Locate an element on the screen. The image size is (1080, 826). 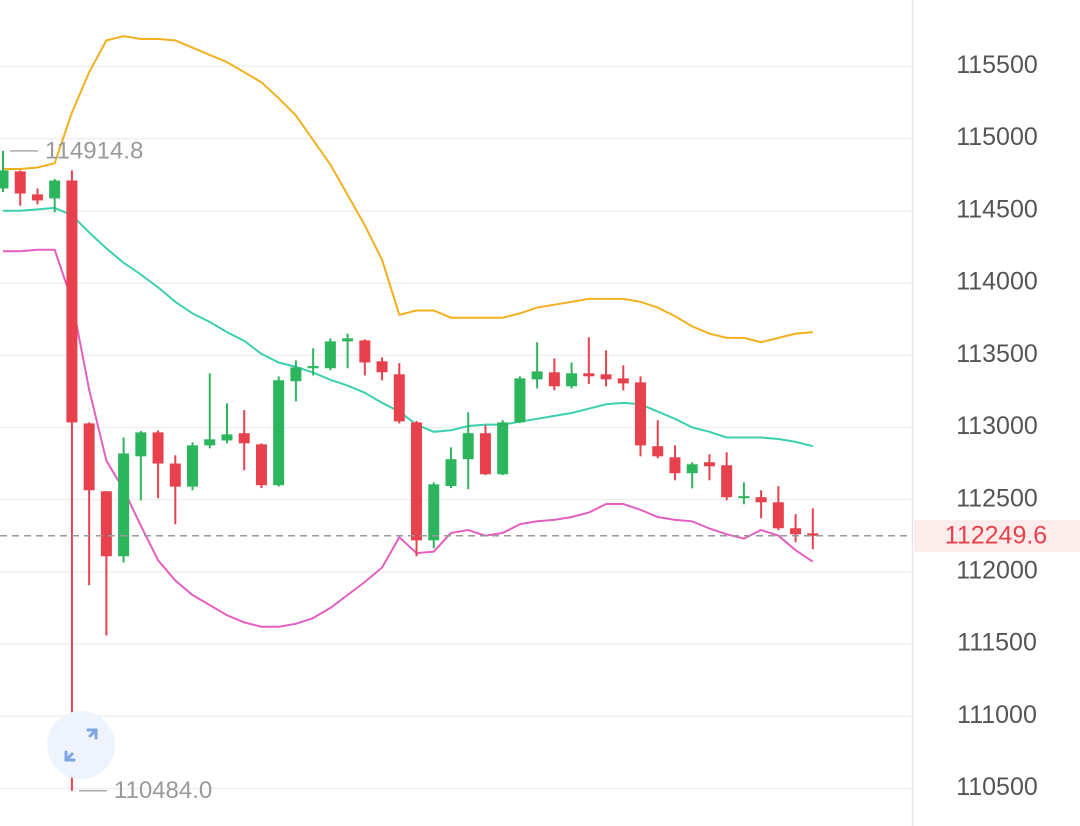
y-tick-label: 114500 is located at coordinates (997, 209).